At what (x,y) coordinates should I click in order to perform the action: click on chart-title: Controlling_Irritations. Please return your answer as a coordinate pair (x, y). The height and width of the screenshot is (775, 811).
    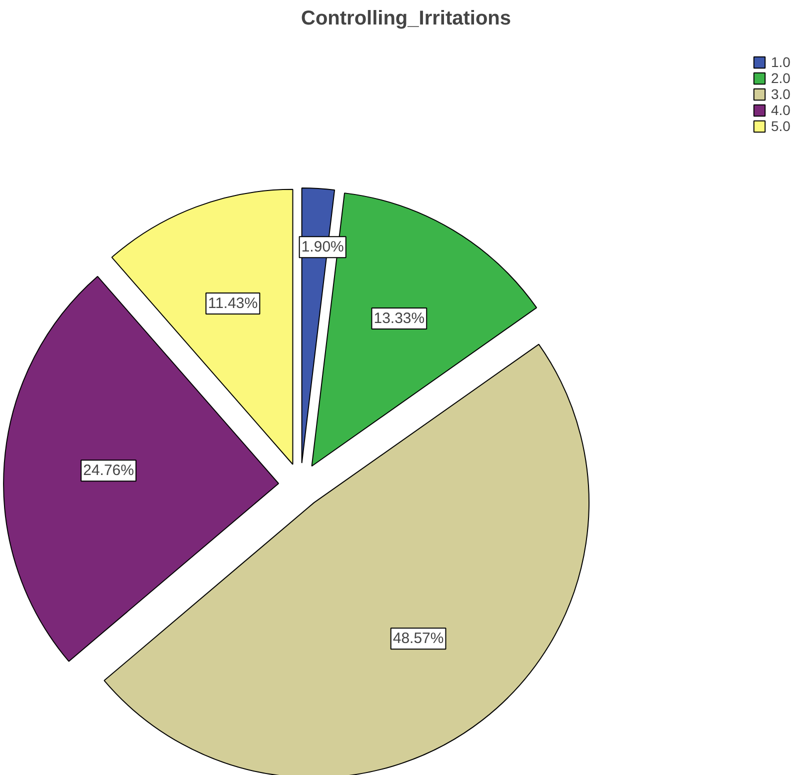
    Looking at the image, I should click on (406, 19).